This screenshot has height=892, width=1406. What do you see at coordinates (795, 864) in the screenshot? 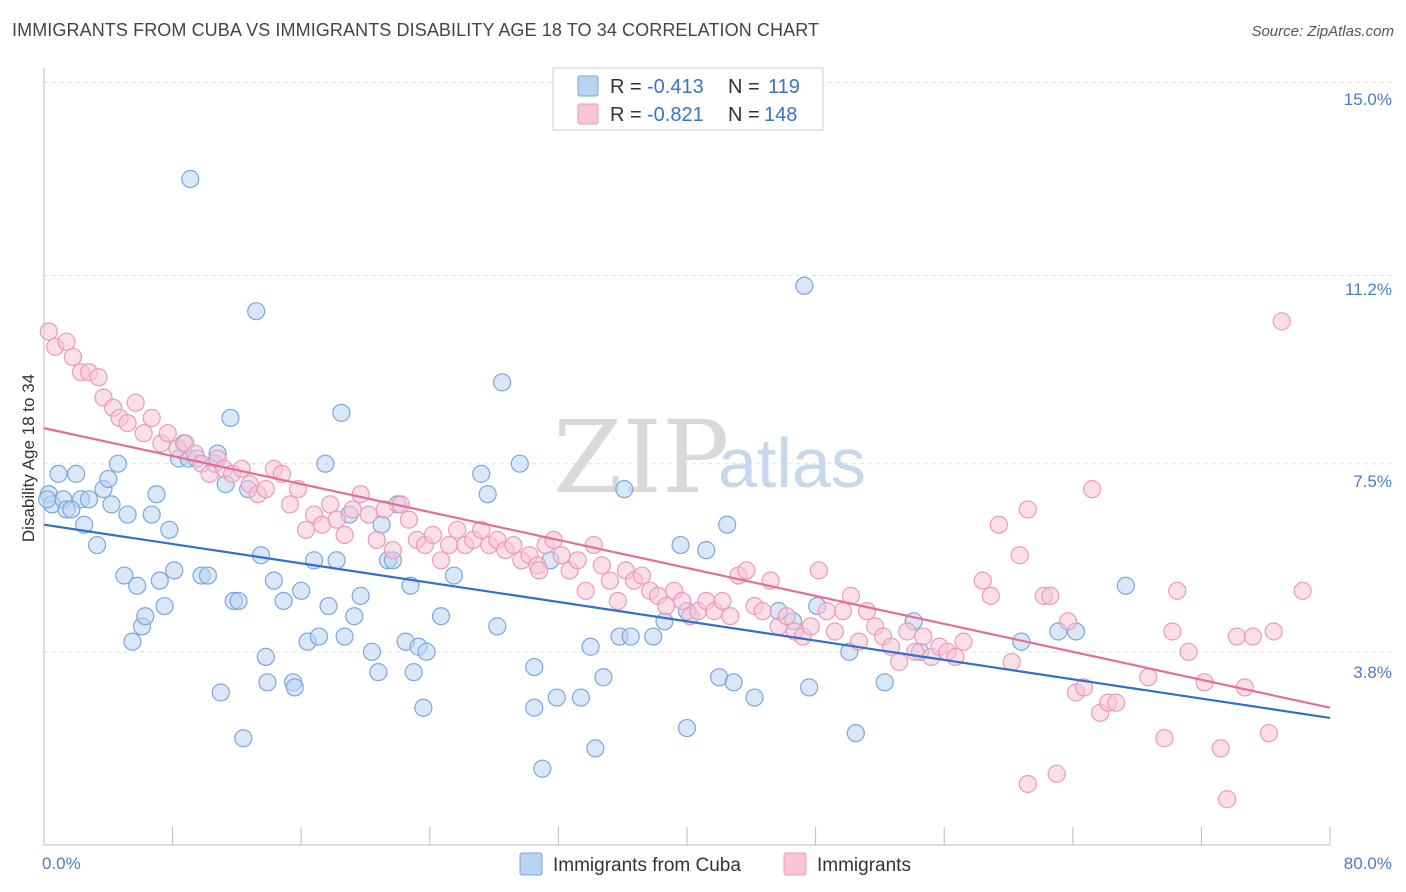
I see `bottom-legend-swatch-immigrants` at bounding box center [795, 864].